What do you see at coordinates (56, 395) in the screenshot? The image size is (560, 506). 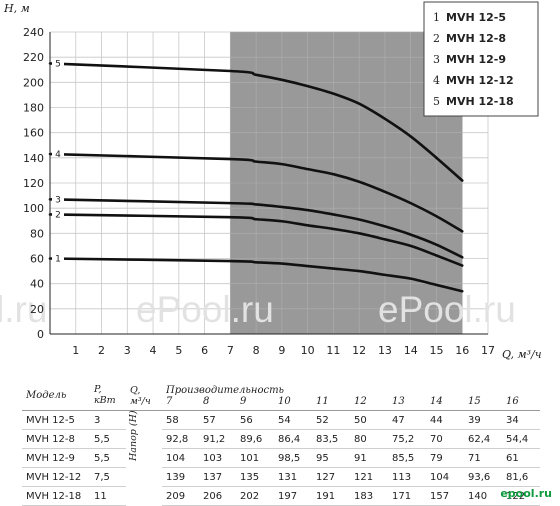 I see `model-header: Модель` at bounding box center [56, 395].